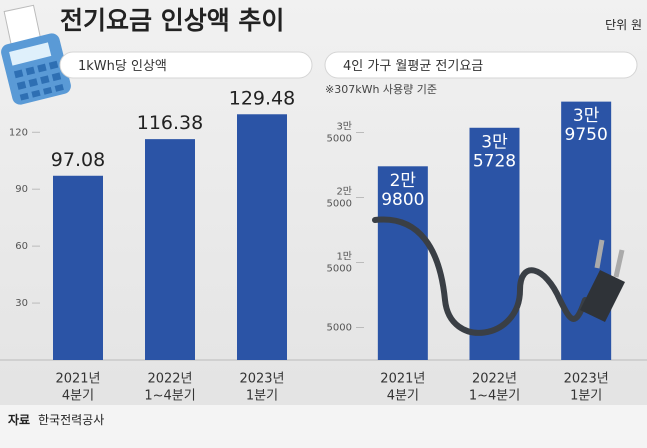 The image size is (647, 448). What do you see at coordinates (494, 151) in the screenshot?
I see `data-label: 3만 5728` at bounding box center [494, 151].